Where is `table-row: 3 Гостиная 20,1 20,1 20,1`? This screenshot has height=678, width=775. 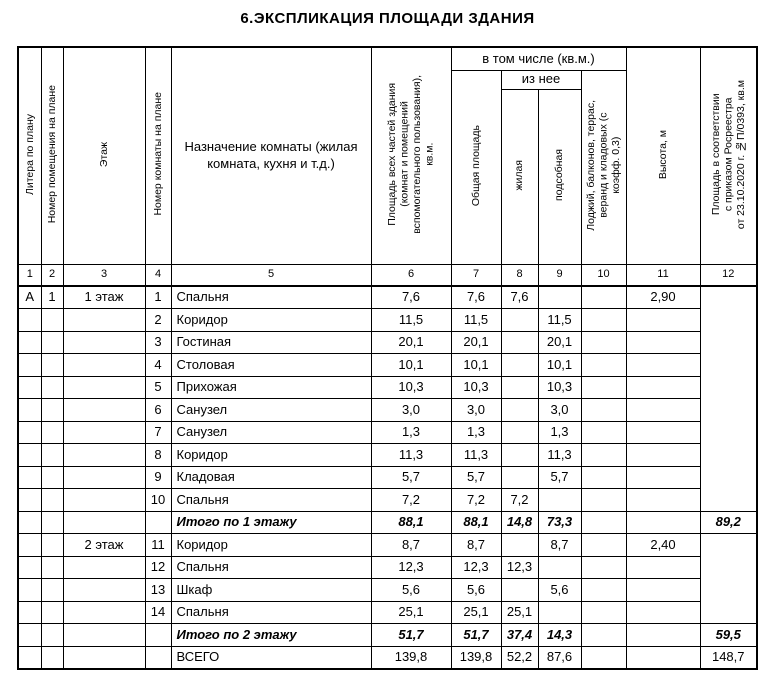 table-row: 3 Гостиная 20,1 20,1 20,1 is located at coordinates (387, 342).